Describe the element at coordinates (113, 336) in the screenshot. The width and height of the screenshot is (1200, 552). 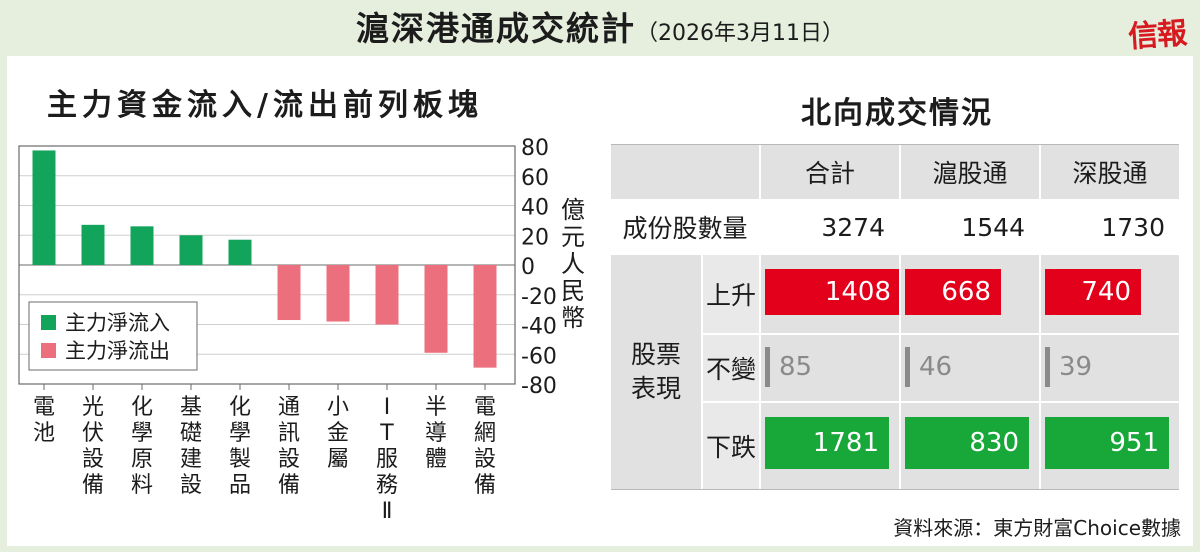
I see `legend-box` at that location.